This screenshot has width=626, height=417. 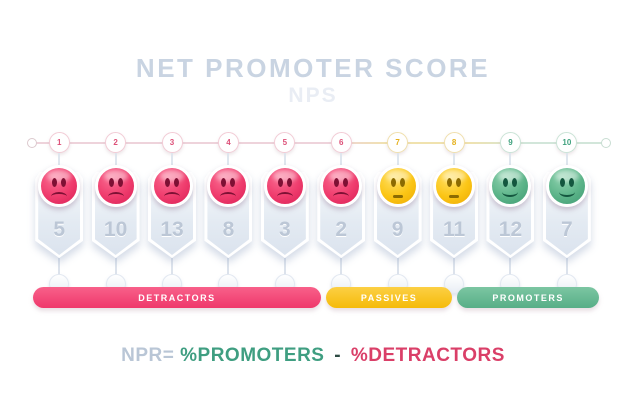 I want to click on score-column: 2 10, so click(x=115, y=213).